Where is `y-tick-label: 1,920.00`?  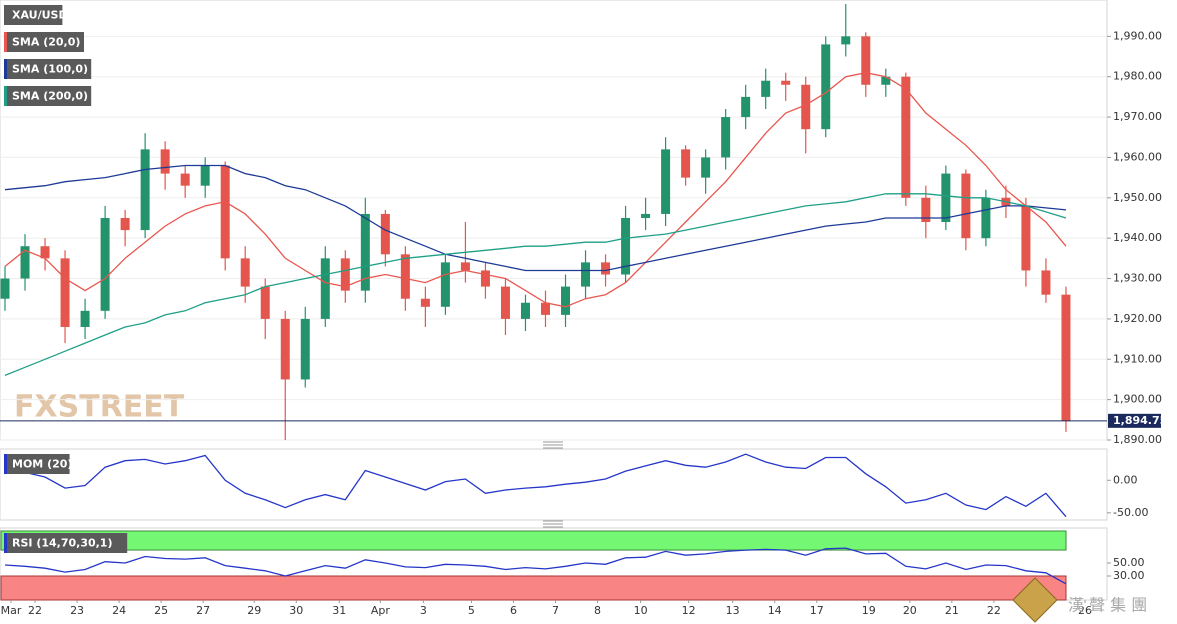 y-tick-label: 1,920.00 is located at coordinates (1137, 318).